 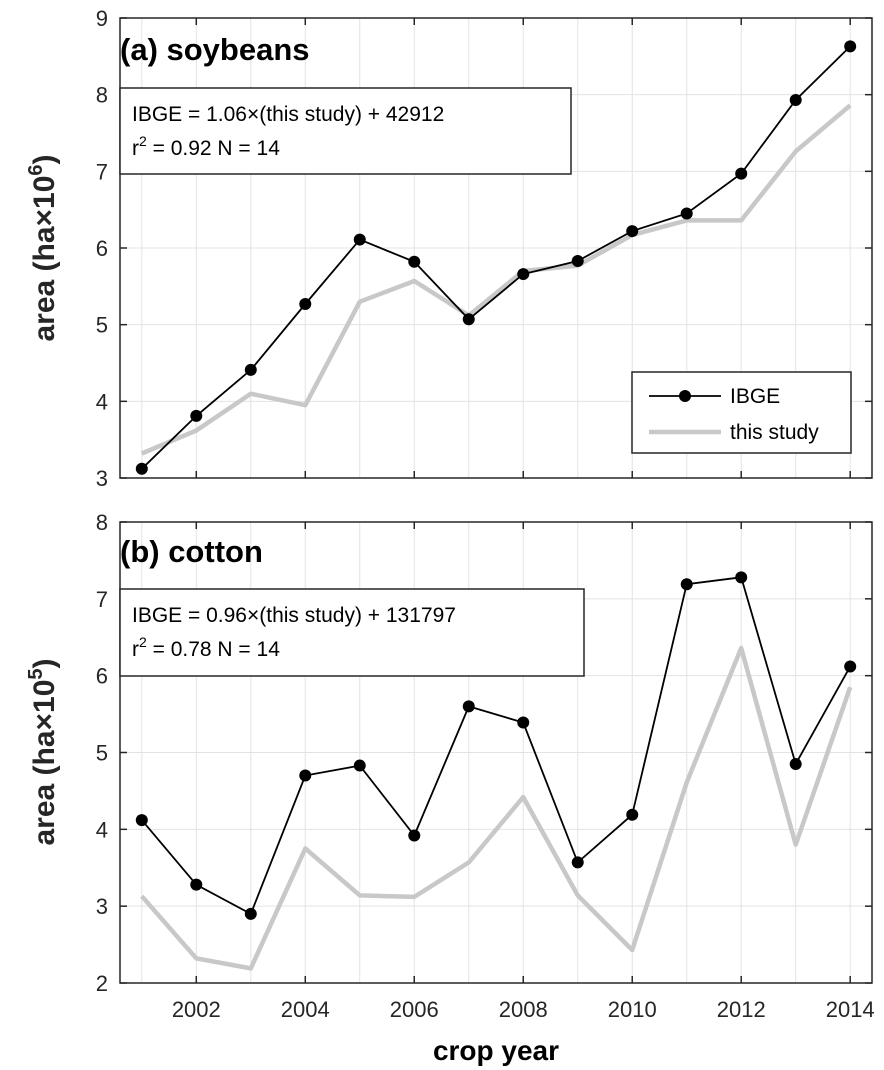 I want to click on x-tick-label: 2014, so click(x=850, y=1009).